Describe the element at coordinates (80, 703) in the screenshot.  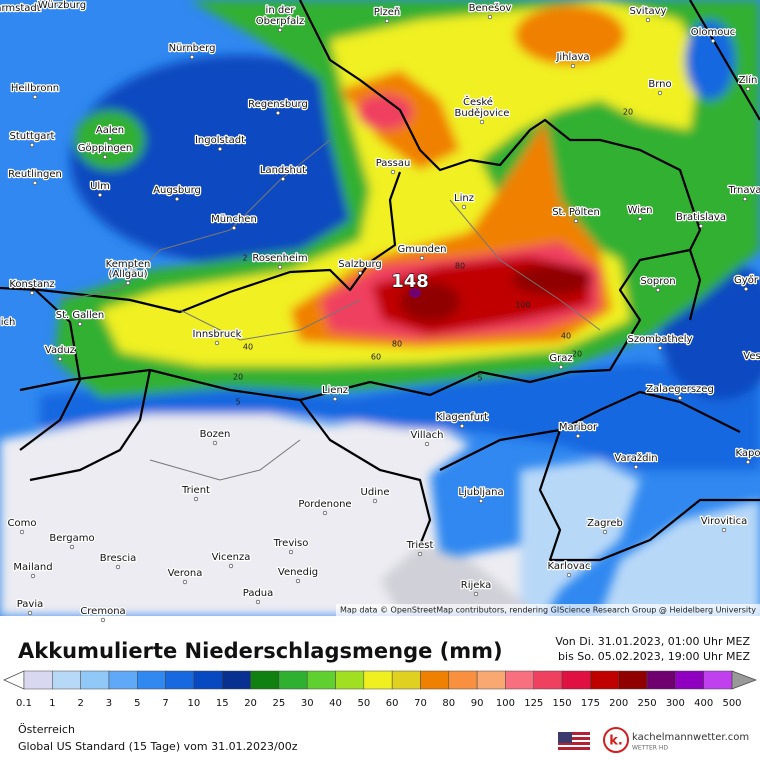
I see `scale-label: 2` at that location.